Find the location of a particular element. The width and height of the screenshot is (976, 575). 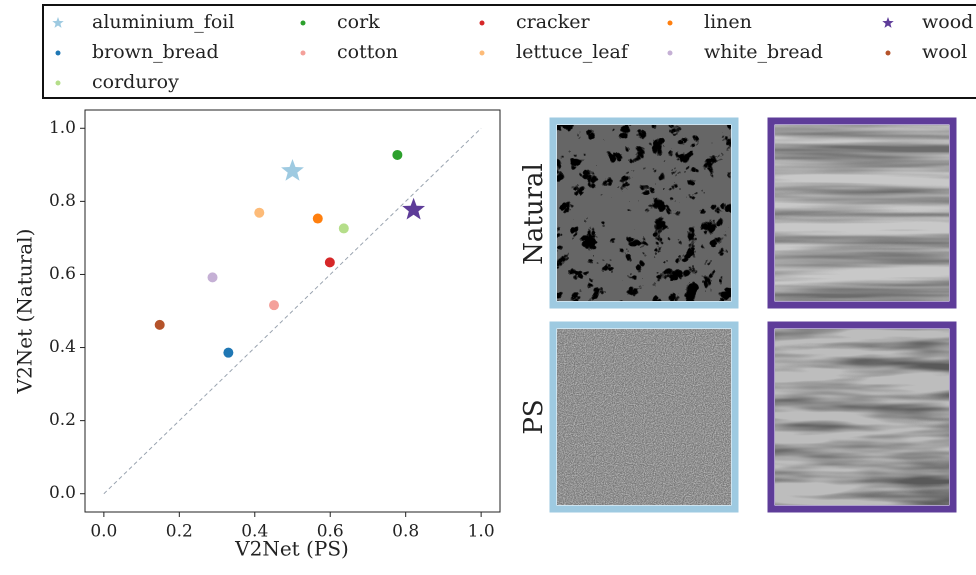

legend-label: linen is located at coordinates (728, 22).